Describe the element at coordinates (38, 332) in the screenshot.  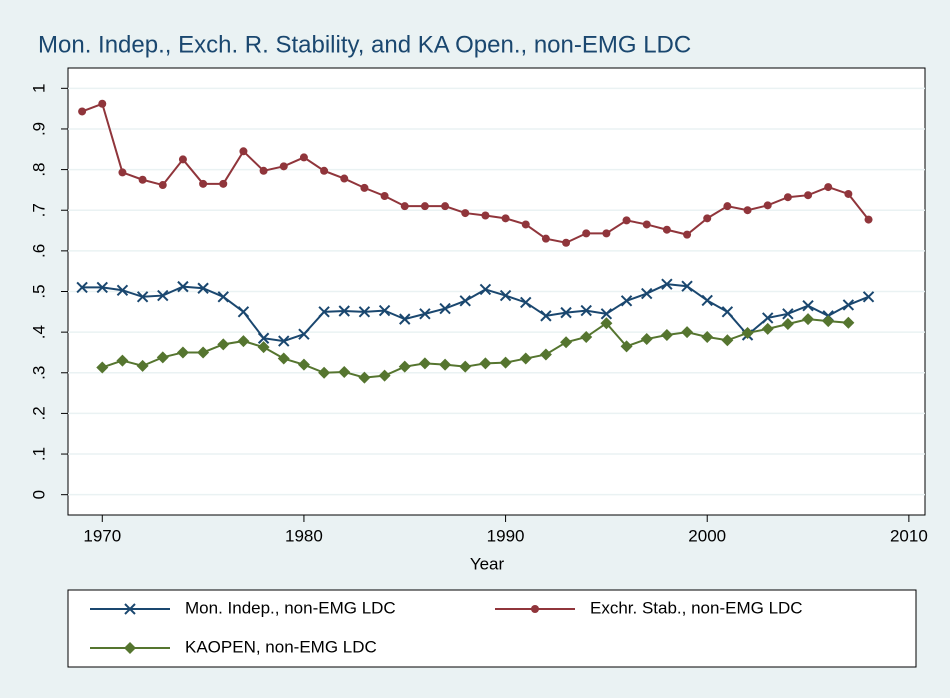
I see `y-tick-label: .4` at that location.